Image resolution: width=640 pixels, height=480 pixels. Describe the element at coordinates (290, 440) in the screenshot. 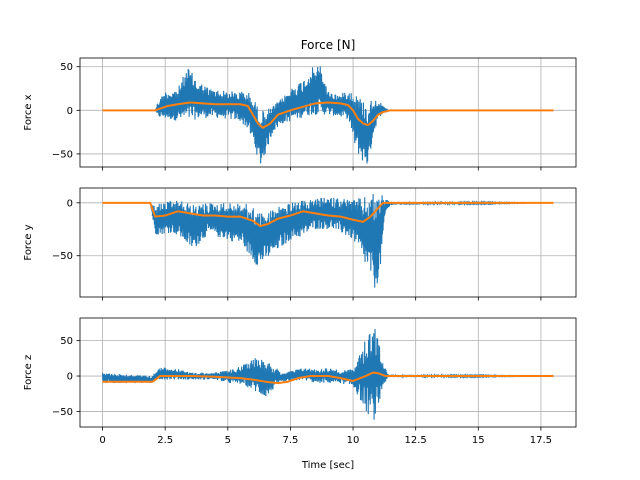

I see `x-tick-label: 7.5` at that location.